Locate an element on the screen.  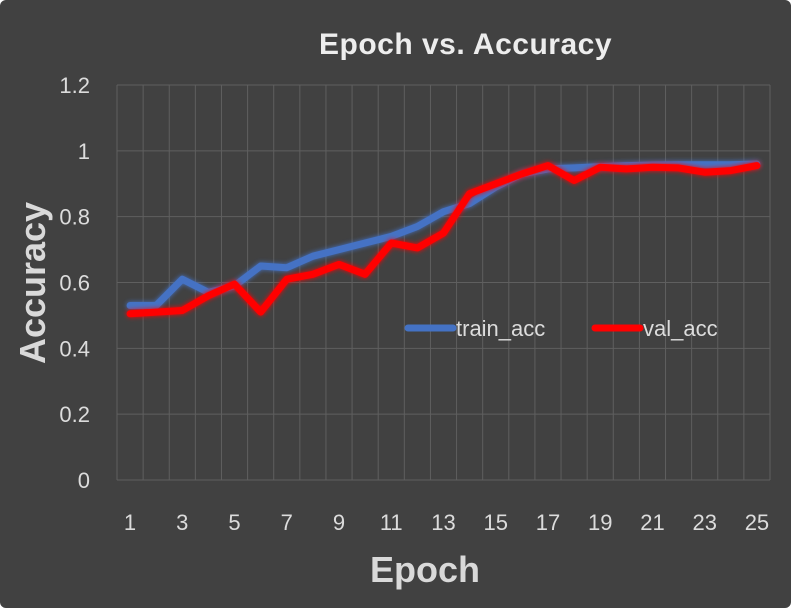
y-axis-label: Accuracy is located at coordinates (32, 283).